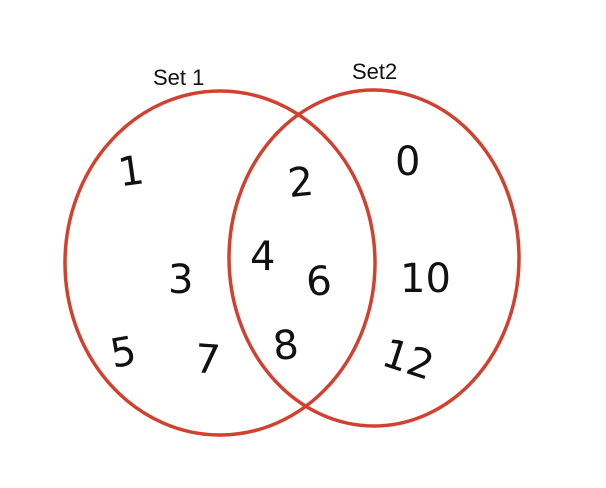  Describe the element at coordinates (180, 280) in the screenshot. I see `set-1-member: 3` at that location.